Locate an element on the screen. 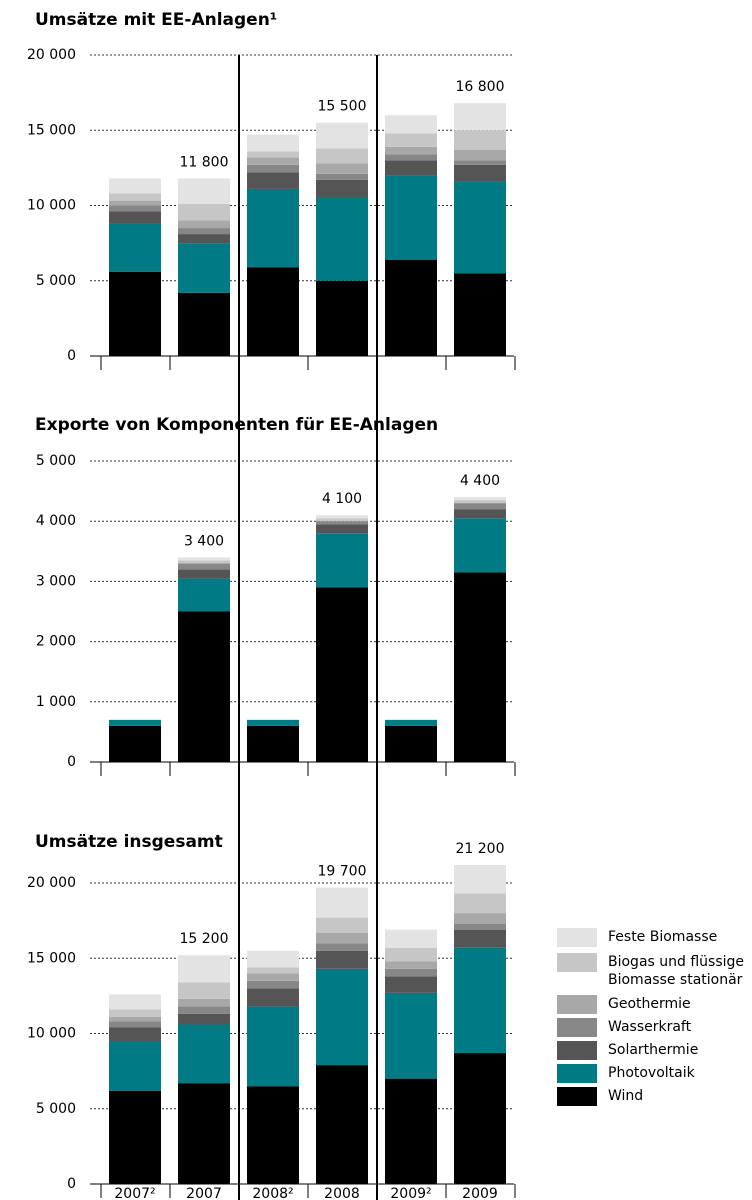  legend-label: Feste Biomasse is located at coordinates (663, 937).